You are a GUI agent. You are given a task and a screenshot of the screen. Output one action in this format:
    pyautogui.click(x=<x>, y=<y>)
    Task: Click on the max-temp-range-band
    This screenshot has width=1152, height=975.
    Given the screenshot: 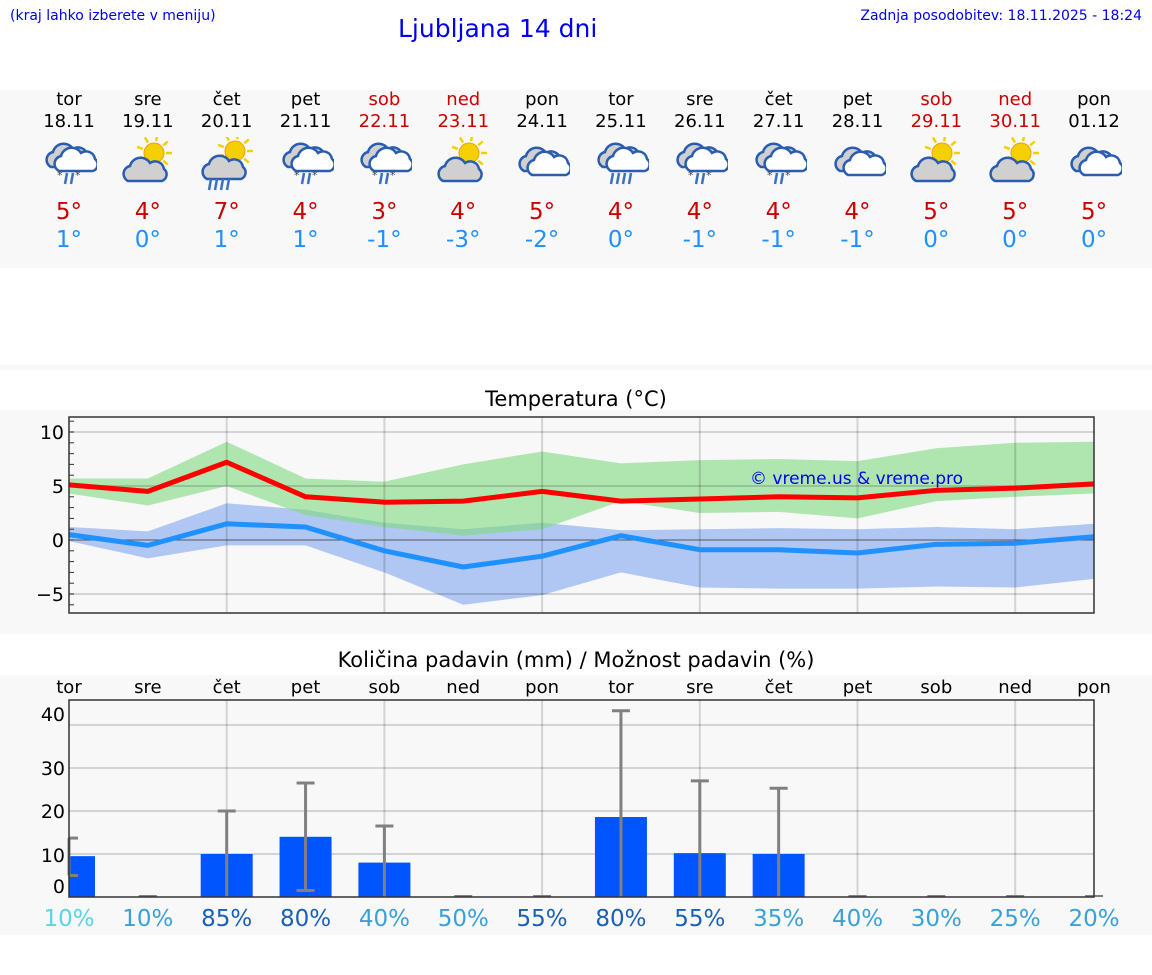 What is the action you would take?
    pyautogui.click(x=582, y=488)
    